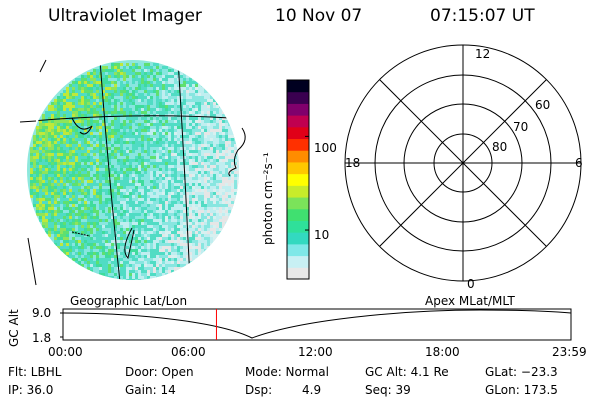 The width and height of the screenshot is (600, 400). Describe the element at coordinates (298, 133) in the screenshot. I see `colorbar-segment` at that location.